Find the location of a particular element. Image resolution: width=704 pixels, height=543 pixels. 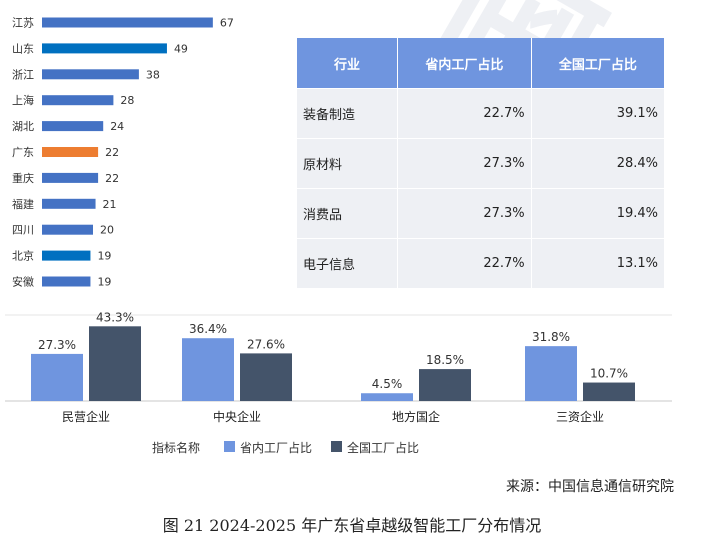

bar-value-label: 27.6% is located at coordinates (266, 344).